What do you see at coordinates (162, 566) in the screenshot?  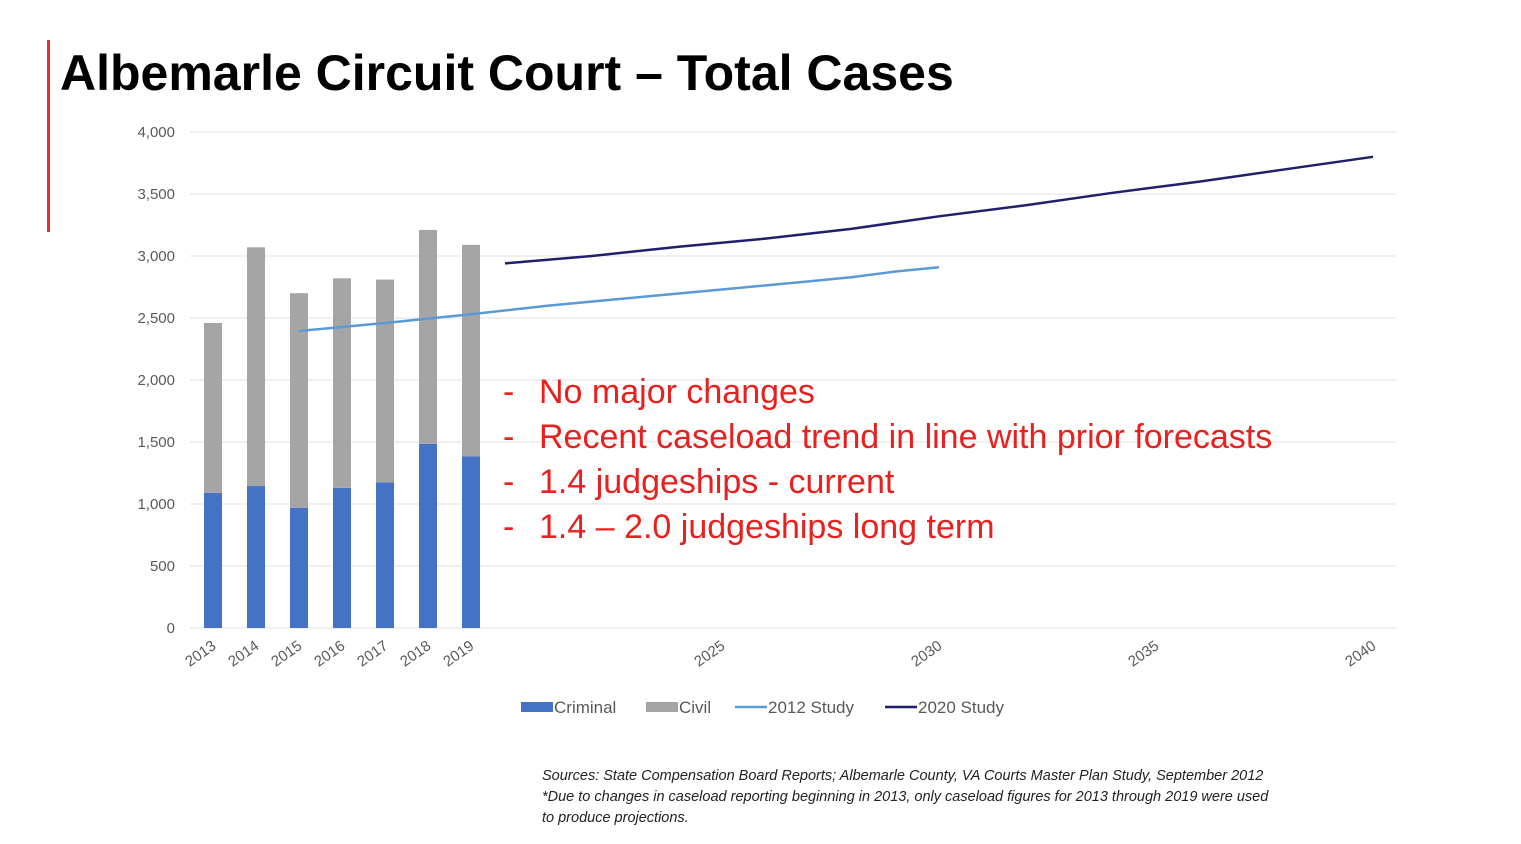 I see `y-tick-label: 500` at bounding box center [162, 566].